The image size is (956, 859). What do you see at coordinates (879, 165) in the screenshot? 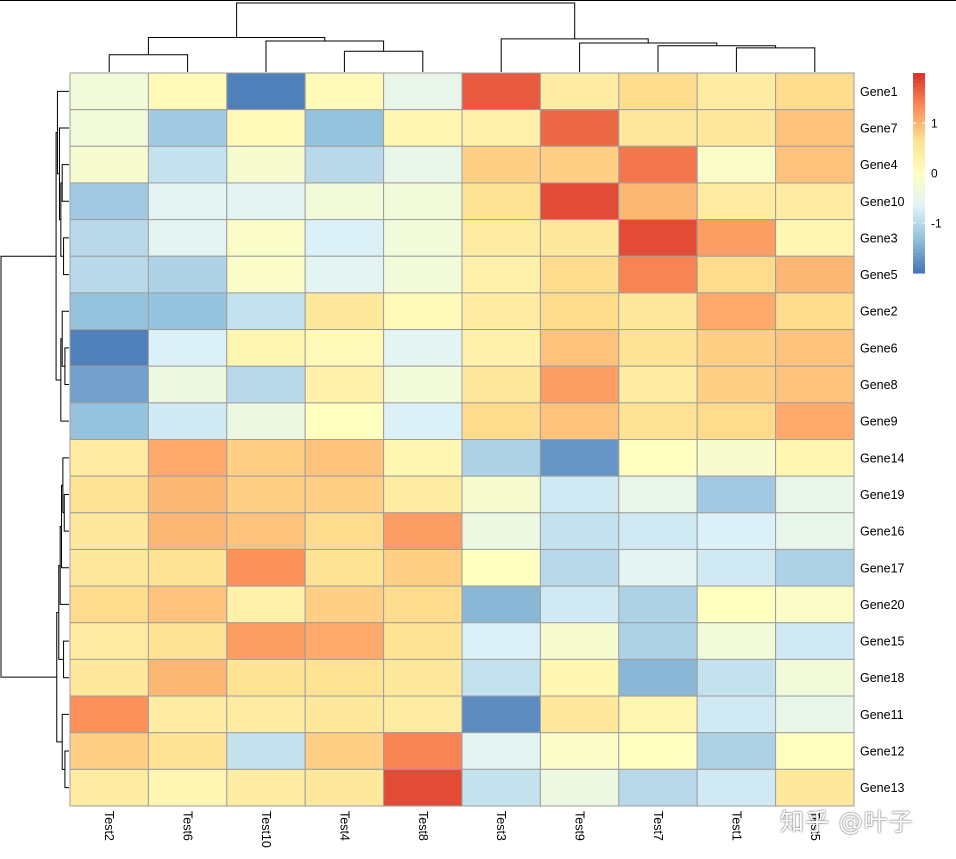
I see `row-label-gene4: Gene4` at bounding box center [879, 165].